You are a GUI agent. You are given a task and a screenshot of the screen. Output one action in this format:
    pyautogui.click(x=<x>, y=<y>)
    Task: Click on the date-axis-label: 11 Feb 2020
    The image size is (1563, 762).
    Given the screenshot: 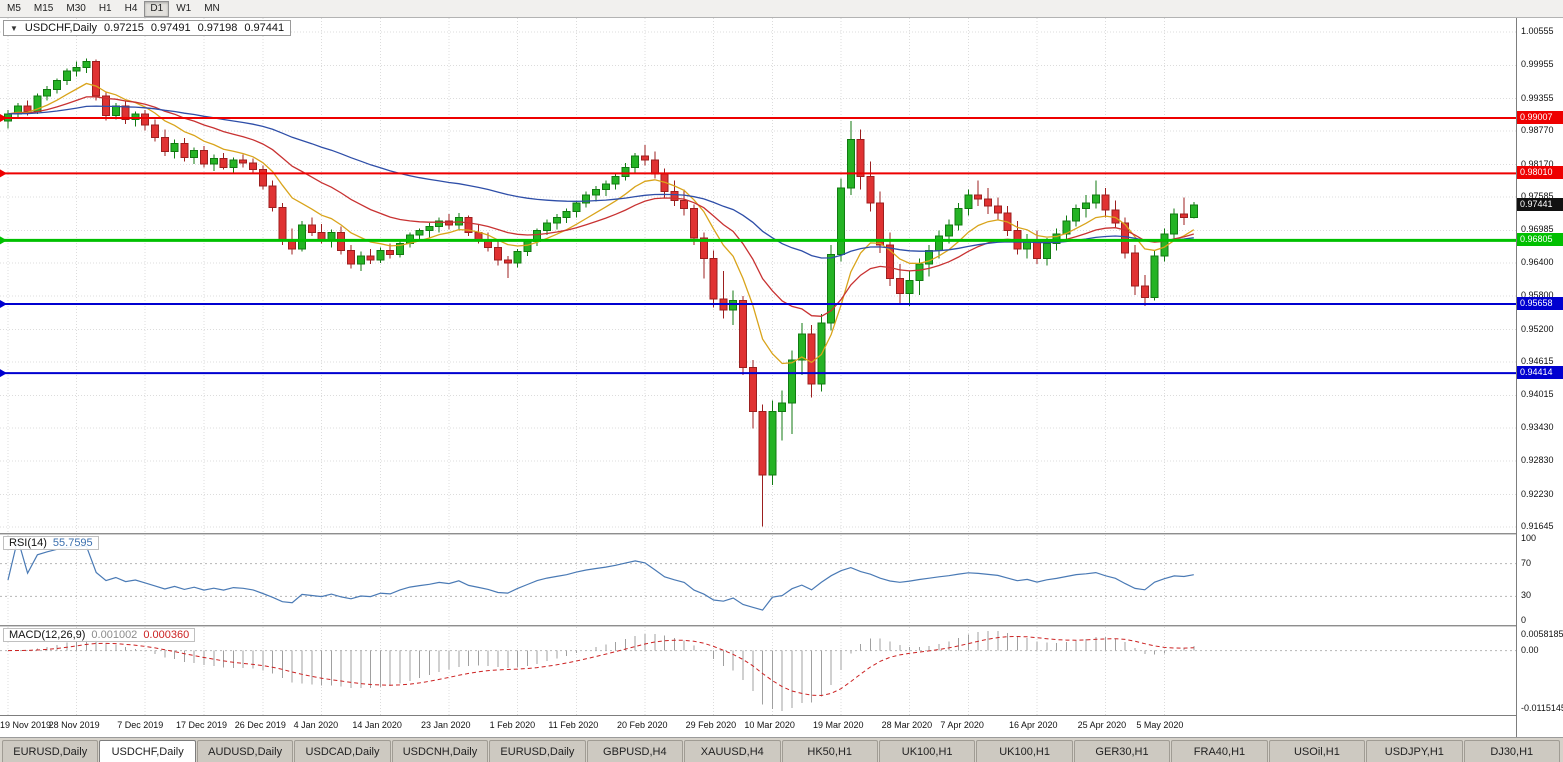 What is the action you would take?
    pyautogui.click(x=573, y=725)
    